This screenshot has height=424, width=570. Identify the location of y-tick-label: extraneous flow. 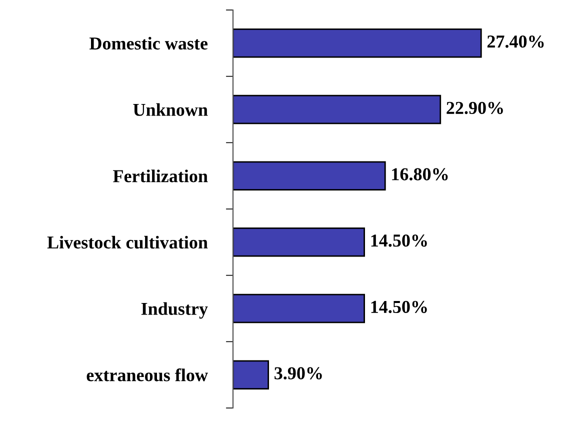
(147, 375).